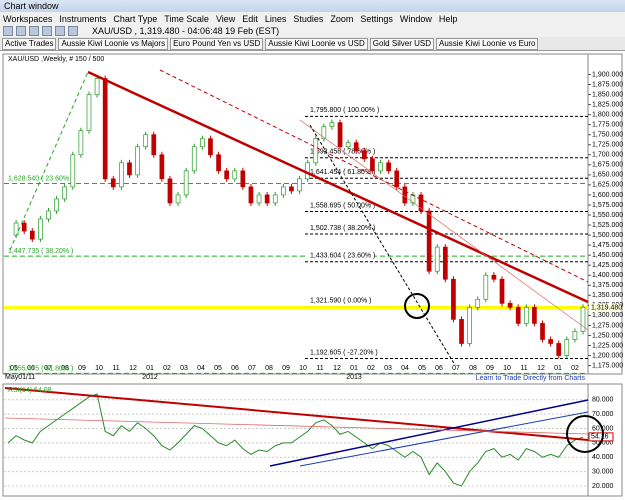  What do you see at coordinates (448, 18) in the screenshot?
I see `menu-item: Help` at bounding box center [448, 18].